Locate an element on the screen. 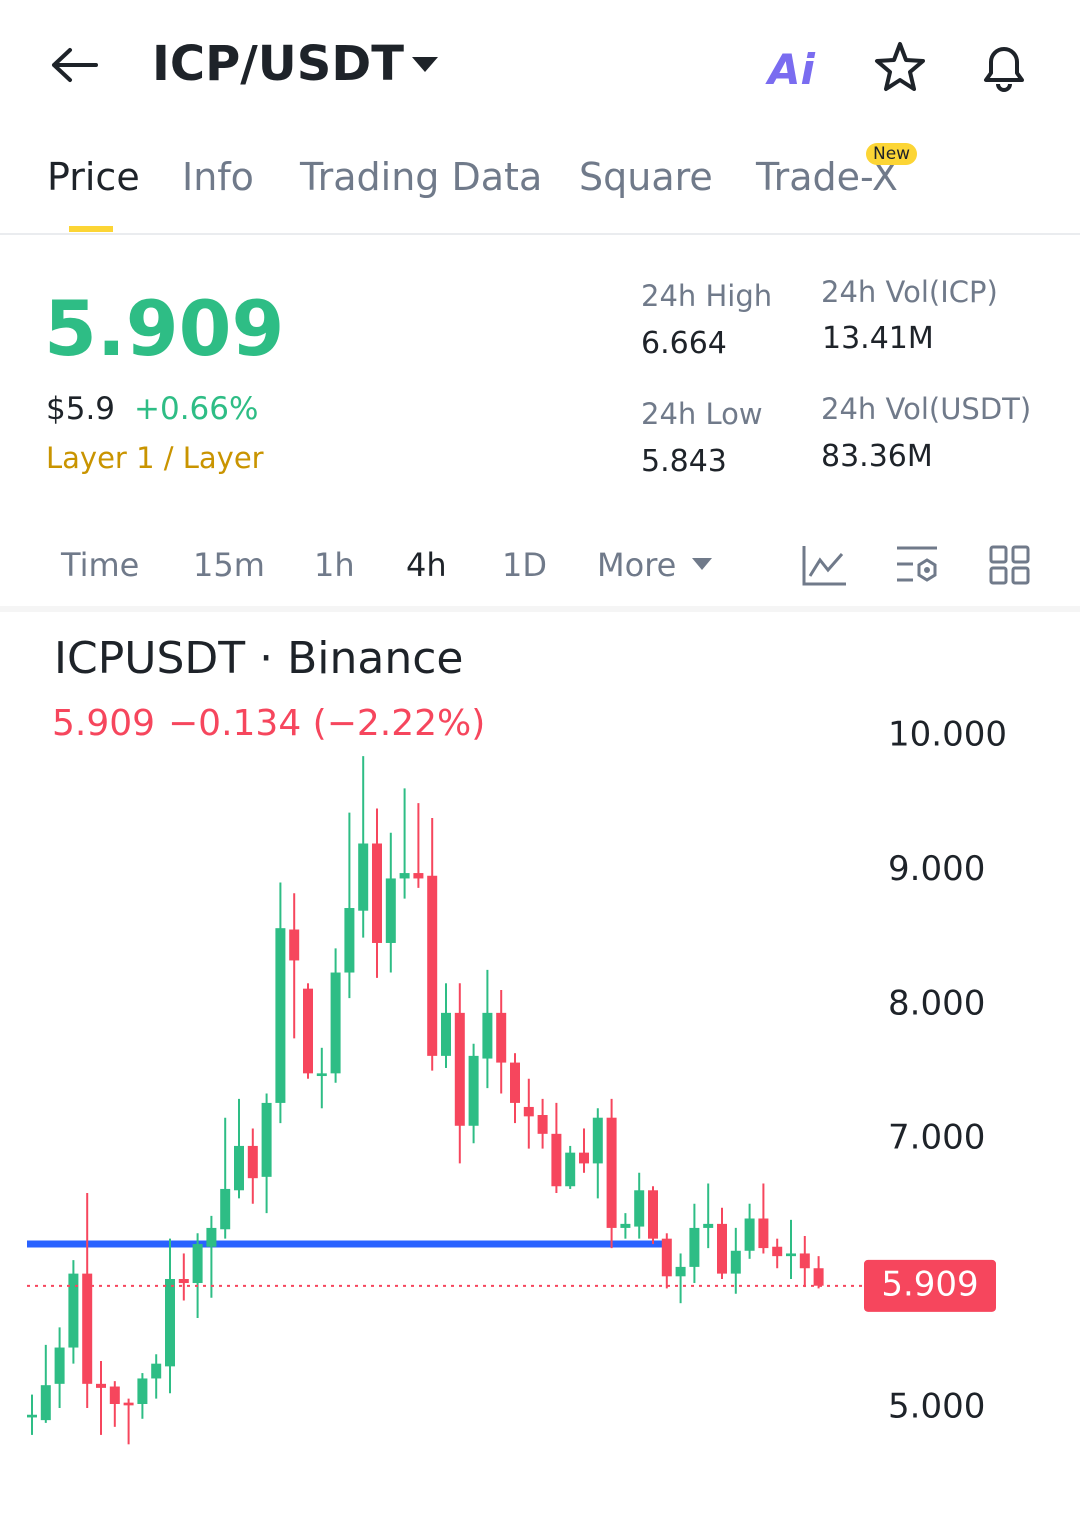 This screenshot has width=1080, height=1529. last-price-badge is located at coordinates (930, 1285).